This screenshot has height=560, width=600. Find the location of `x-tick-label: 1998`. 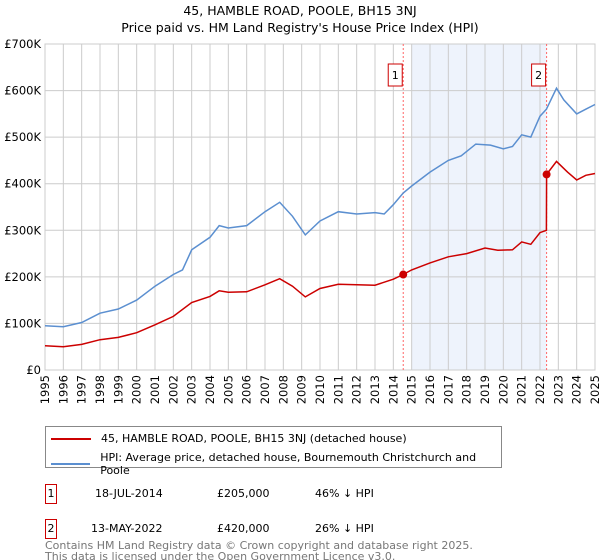

x-tick-label: 1998 is located at coordinates (100, 389).